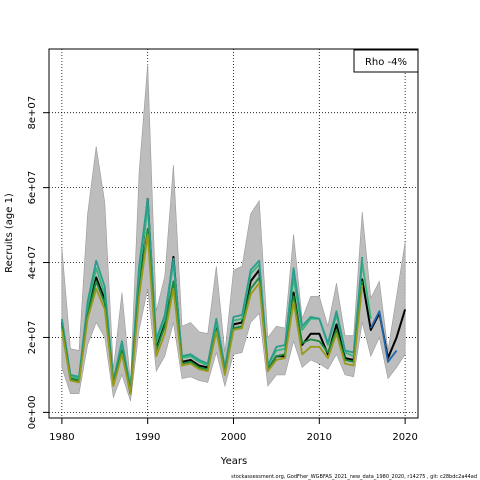 This screenshot has width=480, height=480. I want to click on legend-box: Rho -4%, so click(386, 61).